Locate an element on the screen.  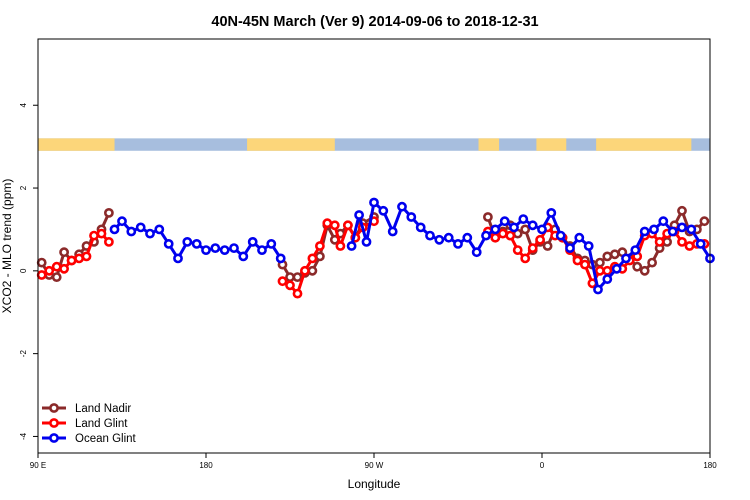
legend-label: Ocean Glint is located at coordinates (106, 439).